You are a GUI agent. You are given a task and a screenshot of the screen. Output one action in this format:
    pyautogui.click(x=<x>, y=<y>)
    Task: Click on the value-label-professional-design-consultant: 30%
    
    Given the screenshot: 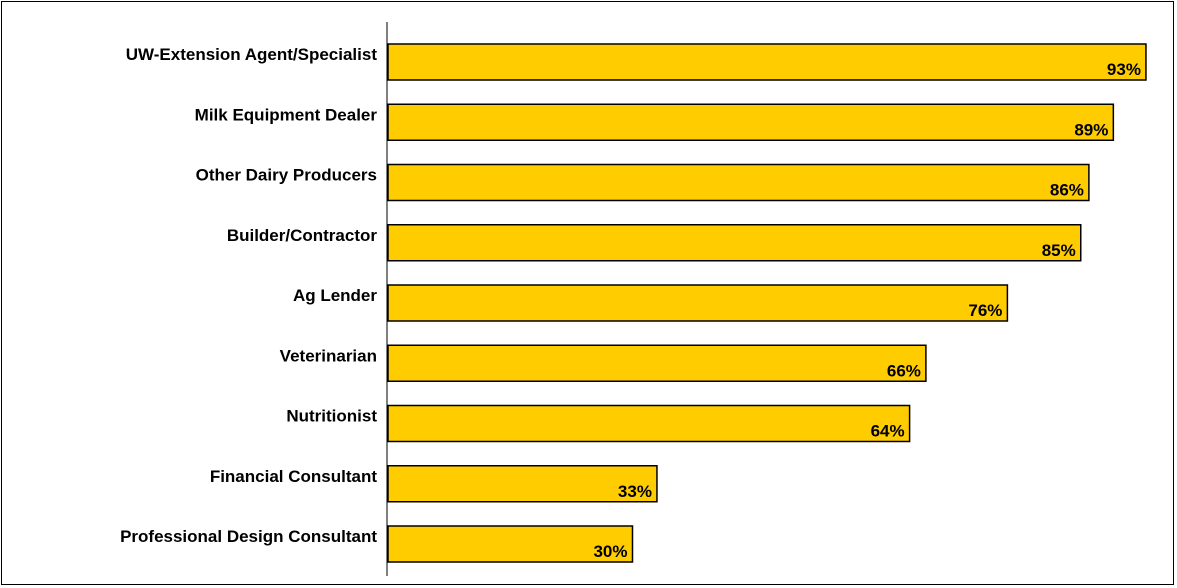 What is the action you would take?
    pyautogui.click(x=610, y=551)
    